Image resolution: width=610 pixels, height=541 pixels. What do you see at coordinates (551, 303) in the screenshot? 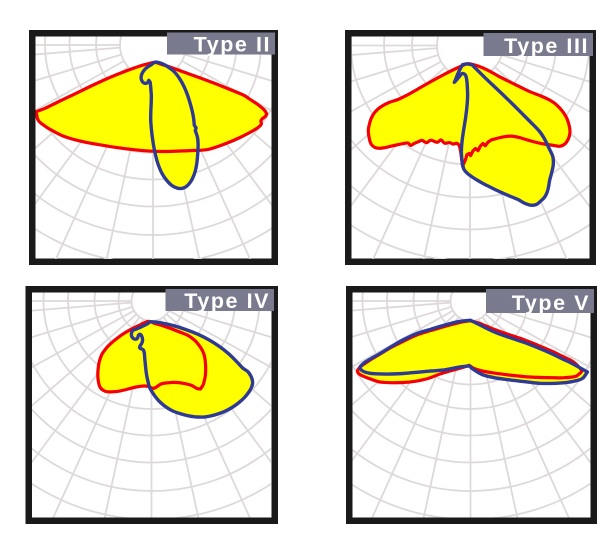
I see `svg-text: Type V` at bounding box center [551, 303].